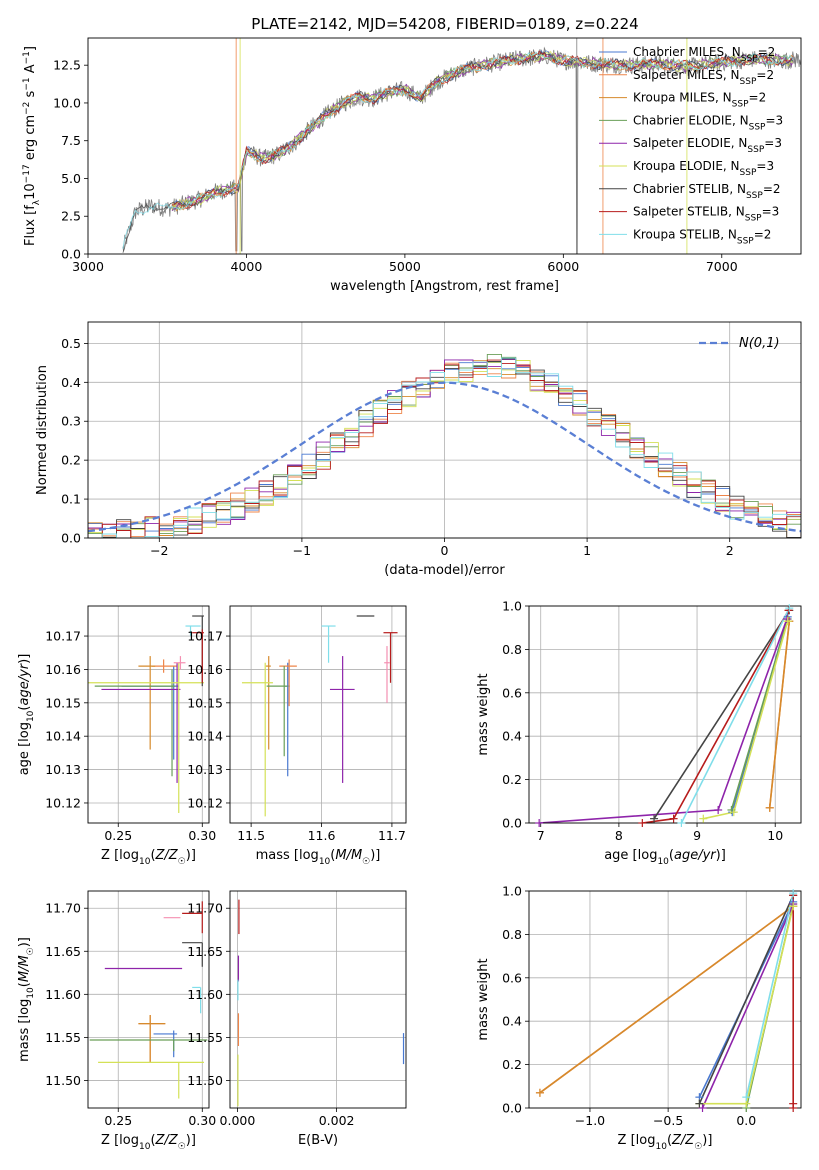  What do you see at coordinates (26, 999) in the screenshot?
I see `y-axis-label: mass [log10(M/M☉)]` at bounding box center [26, 999].